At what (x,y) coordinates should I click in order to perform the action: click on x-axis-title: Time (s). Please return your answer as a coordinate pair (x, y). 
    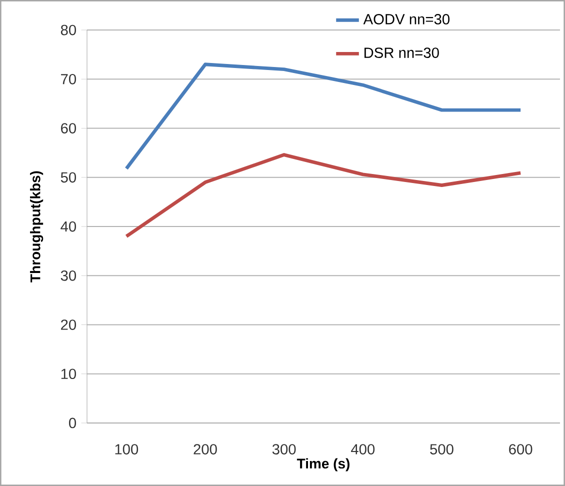
    Looking at the image, I should click on (323, 465).